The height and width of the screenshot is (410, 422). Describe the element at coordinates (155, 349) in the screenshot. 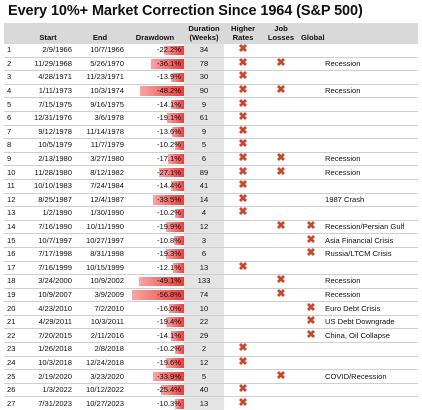

I see `drawdown-cell: -10.2%` at that location.